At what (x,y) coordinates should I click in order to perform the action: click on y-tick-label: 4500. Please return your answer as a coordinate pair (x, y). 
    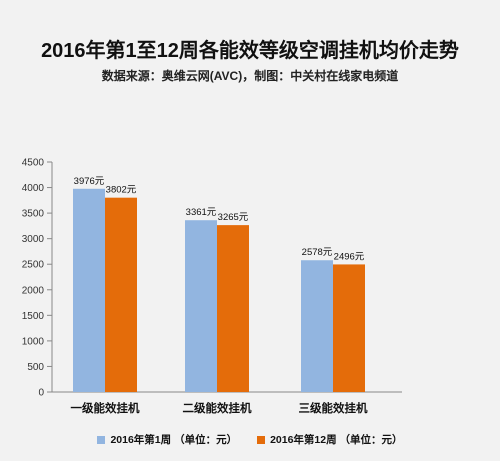
    Looking at the image, I should click on (33, 163).